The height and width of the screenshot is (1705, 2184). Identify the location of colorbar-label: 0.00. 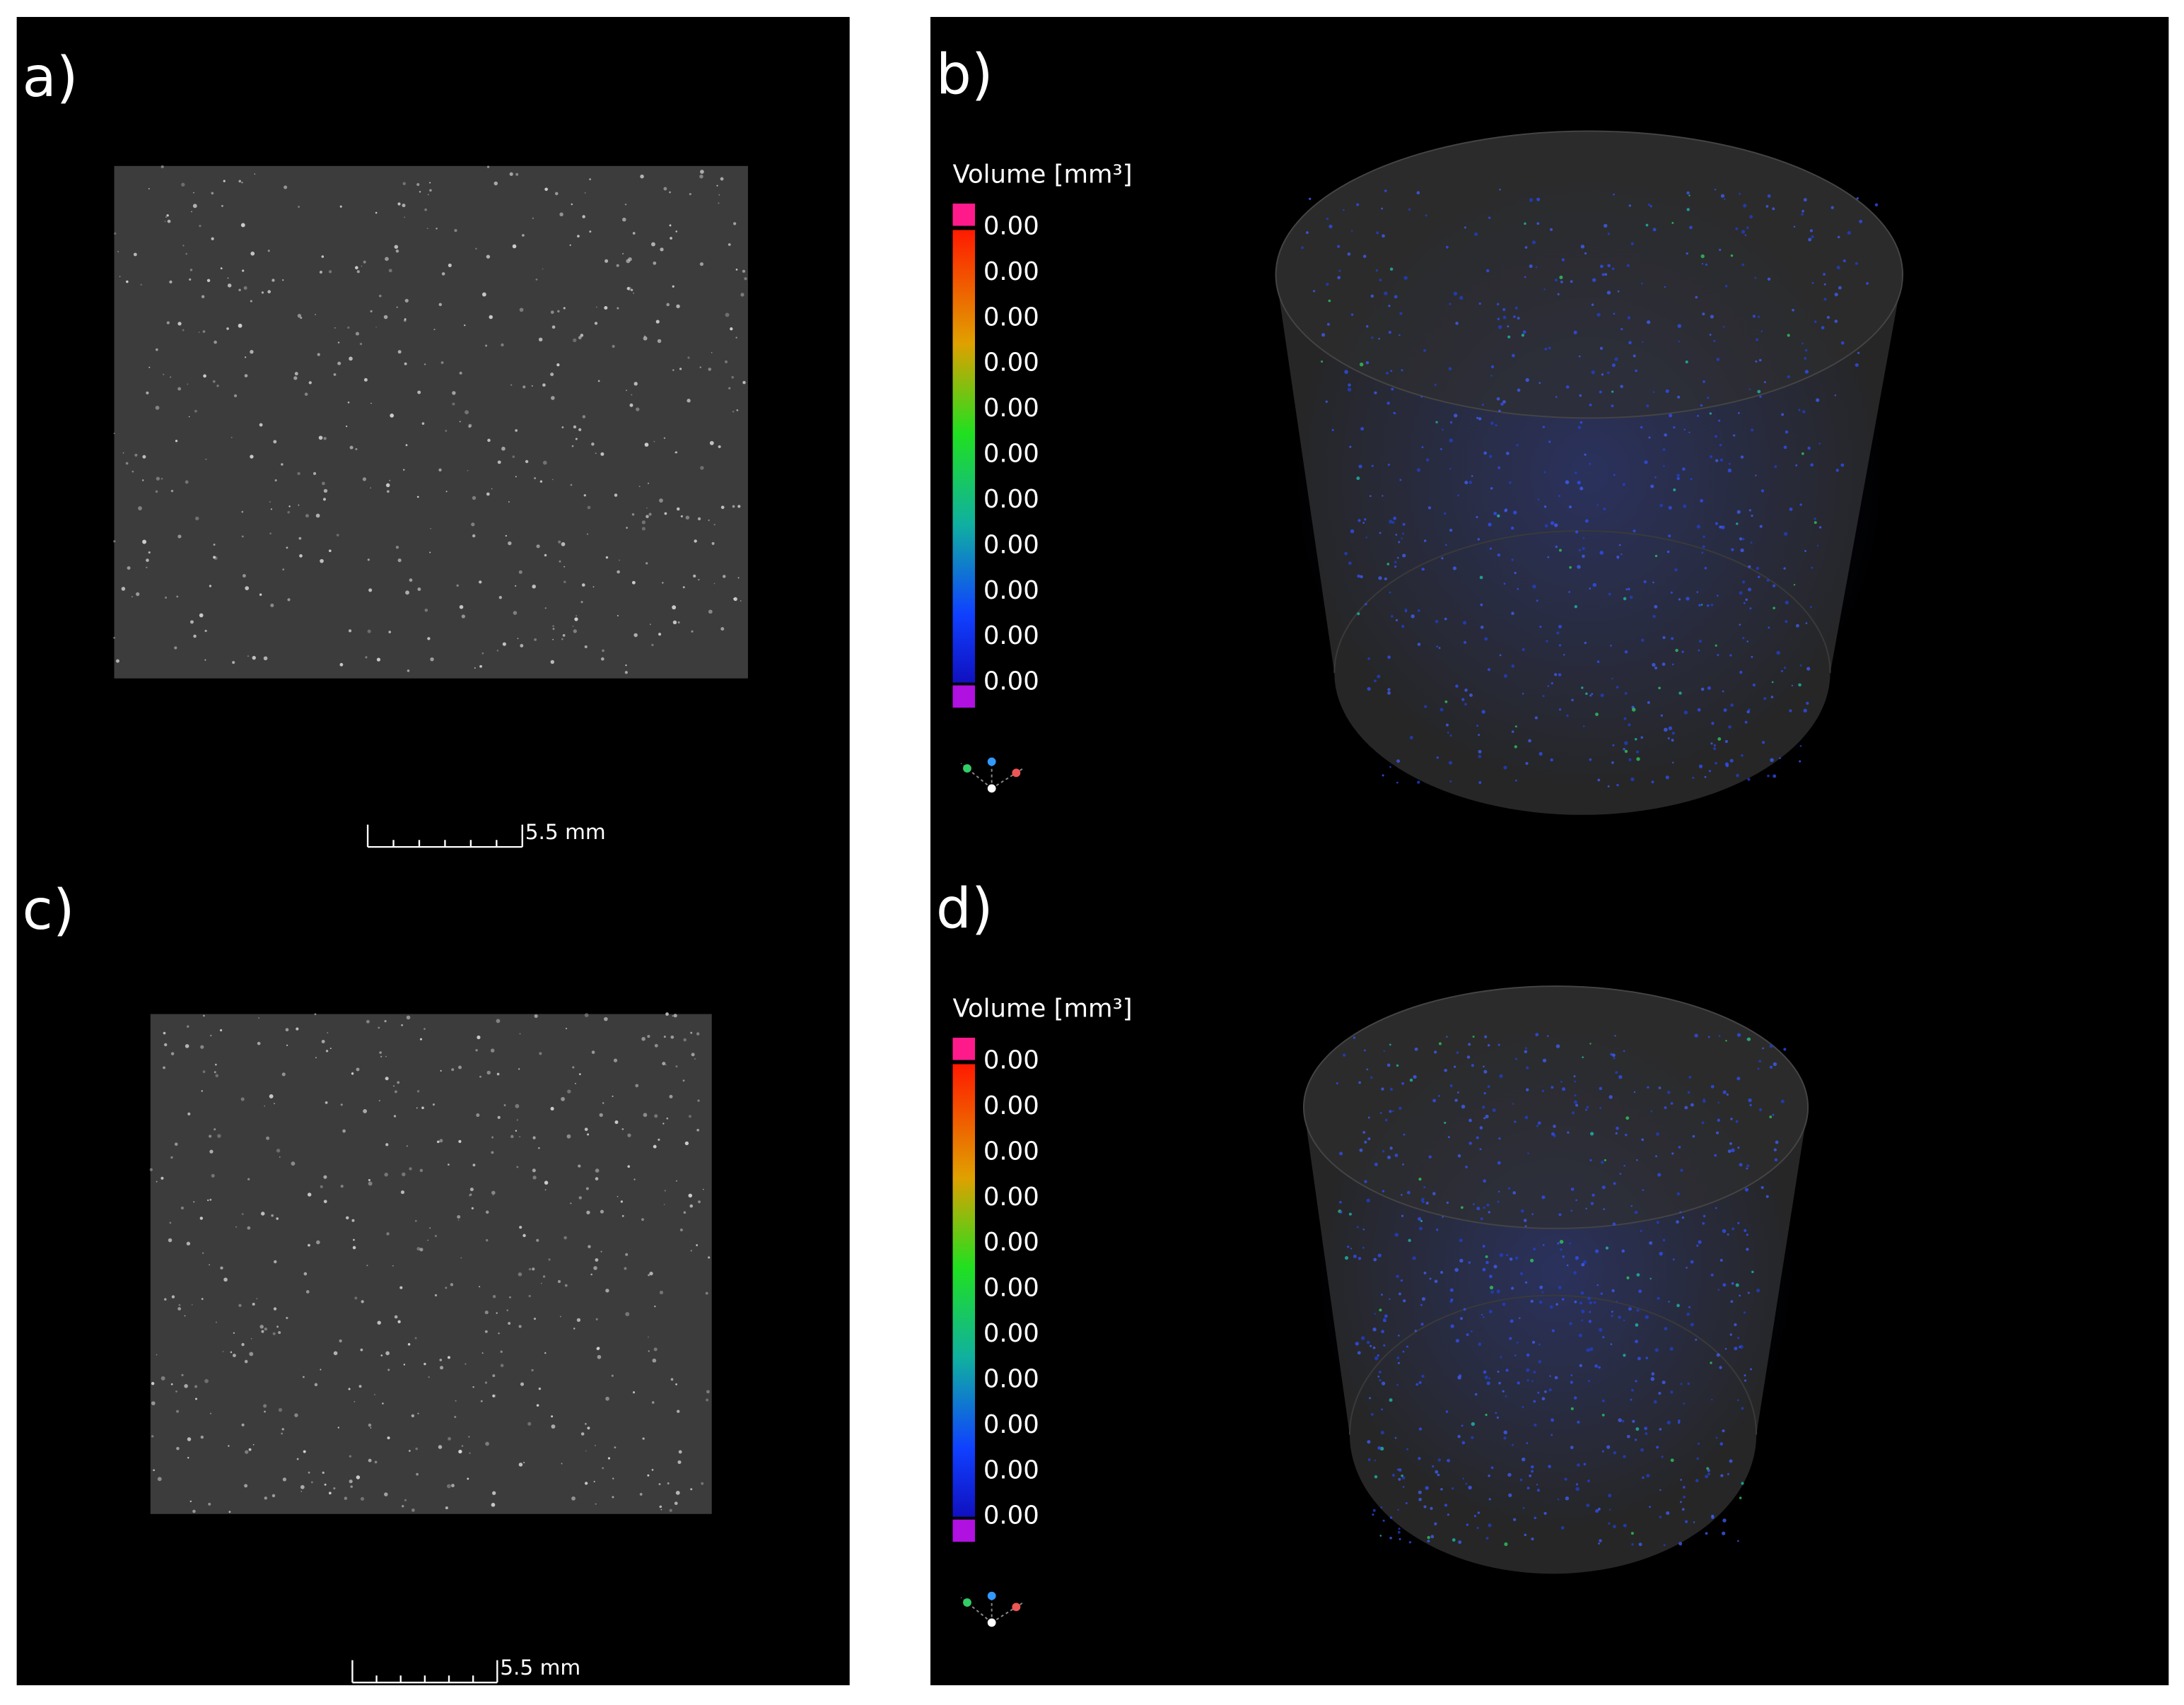
(1011, 1197).